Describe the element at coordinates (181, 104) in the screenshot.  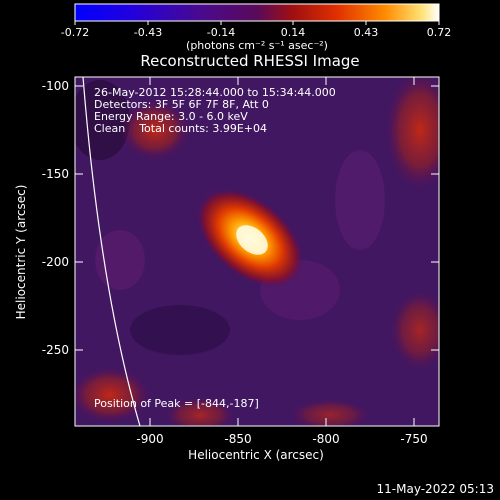
I see `info-line-detectors: Detectors: 3F 5F 6F 7F 8F, Att 0` at that location.